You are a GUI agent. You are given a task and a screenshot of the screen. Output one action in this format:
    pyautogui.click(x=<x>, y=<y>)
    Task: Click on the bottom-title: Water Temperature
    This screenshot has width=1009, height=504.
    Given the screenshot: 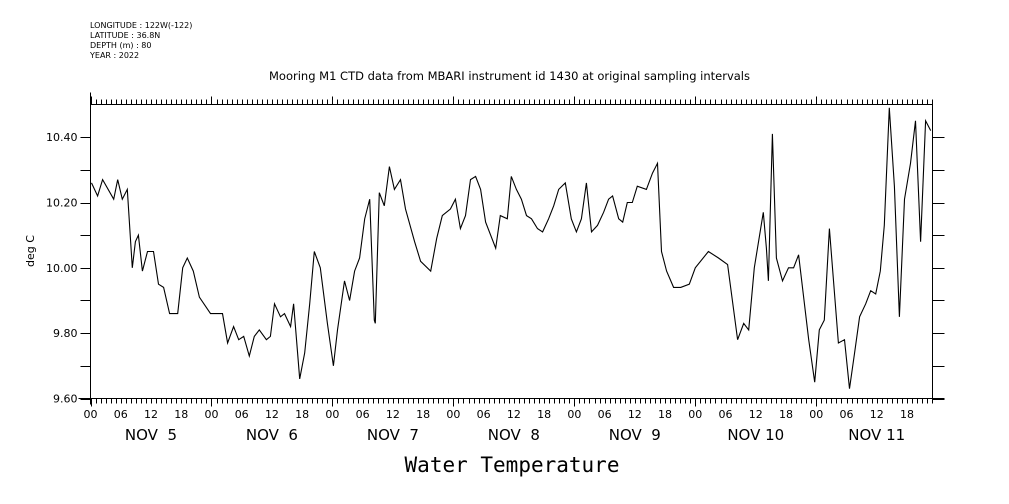 What is the action you would take?
    pyautogui.click(x=512, y=465)
    